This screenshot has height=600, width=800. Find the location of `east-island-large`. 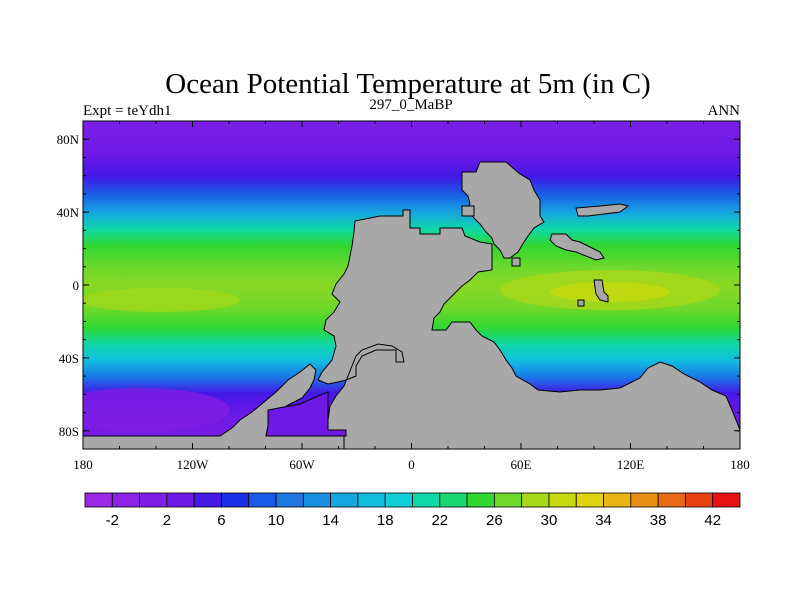

east-island-large is located at coordinates (577, 247).